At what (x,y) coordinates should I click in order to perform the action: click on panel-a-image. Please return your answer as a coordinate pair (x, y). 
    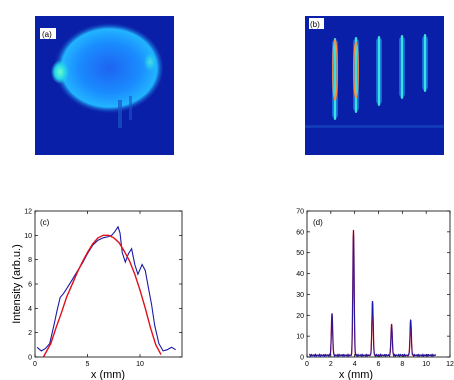
    Looking at the image, I should click on (107, 75).